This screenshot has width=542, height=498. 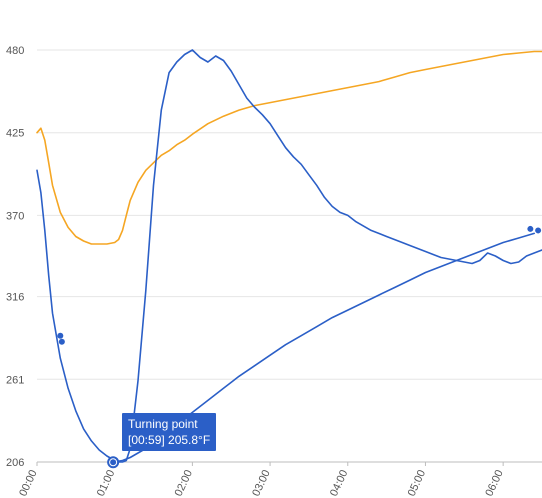 What do you see at coordinates (15, 216) in the screenshot?
I see `y-tick-label: 370` at bounding box center [15, 216].